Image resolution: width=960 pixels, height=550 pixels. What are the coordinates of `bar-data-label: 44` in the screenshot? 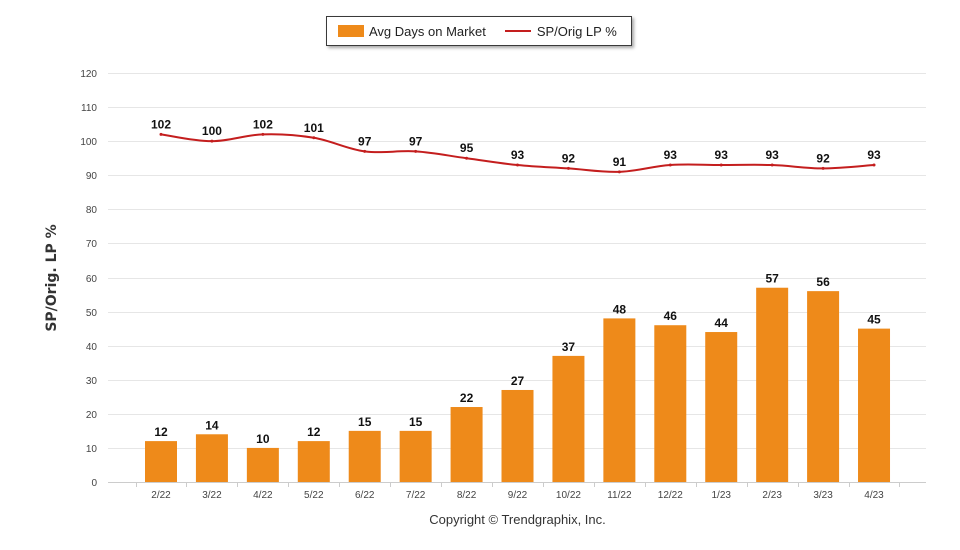 It's located at (722, 323).